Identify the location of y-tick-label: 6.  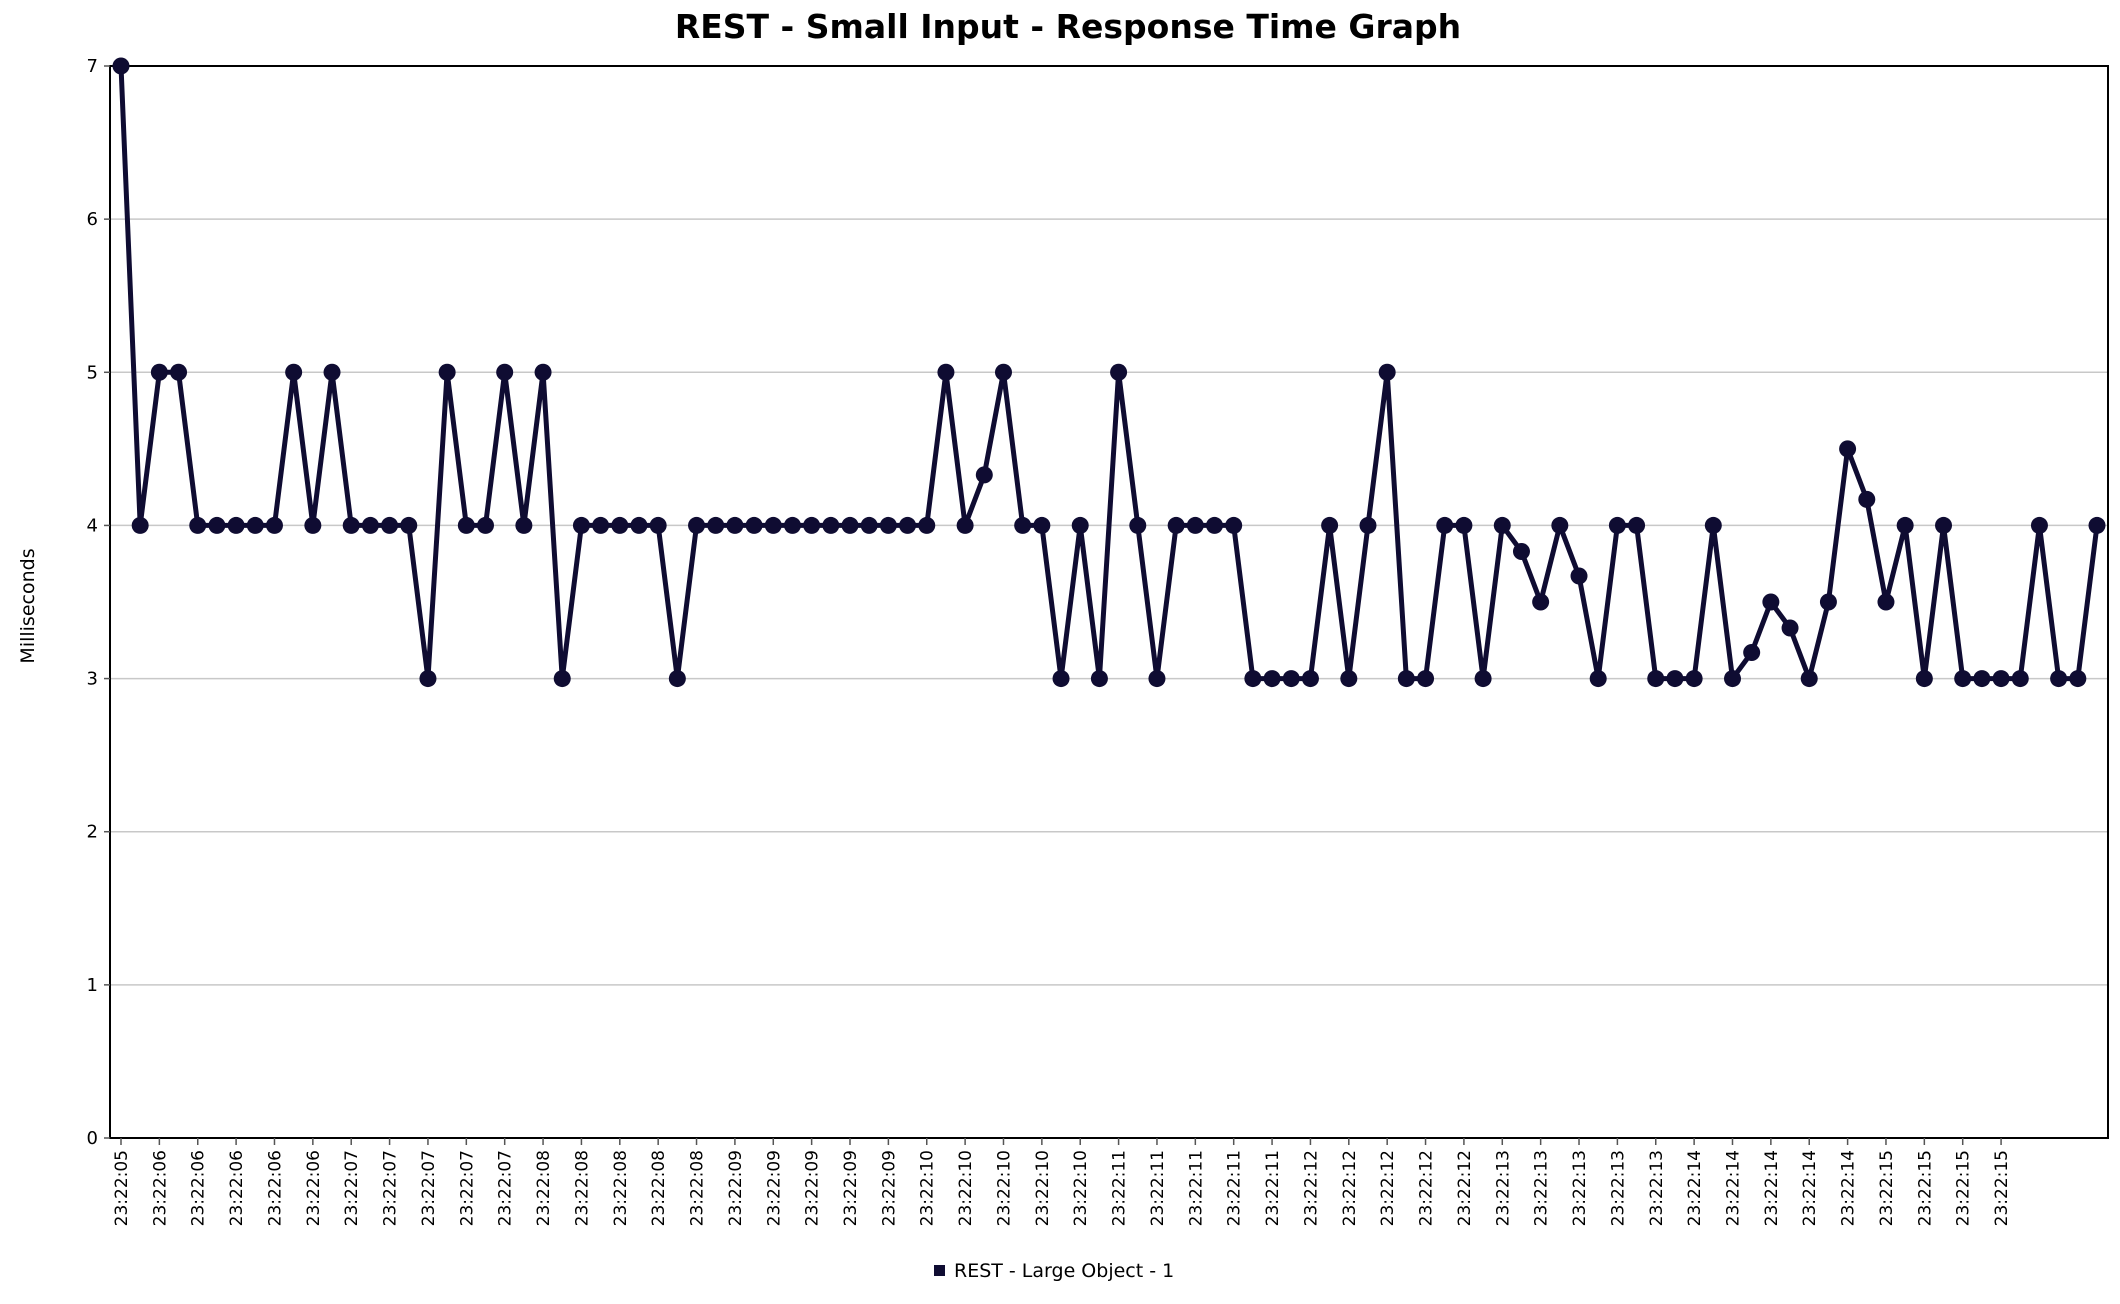
(92, 219).